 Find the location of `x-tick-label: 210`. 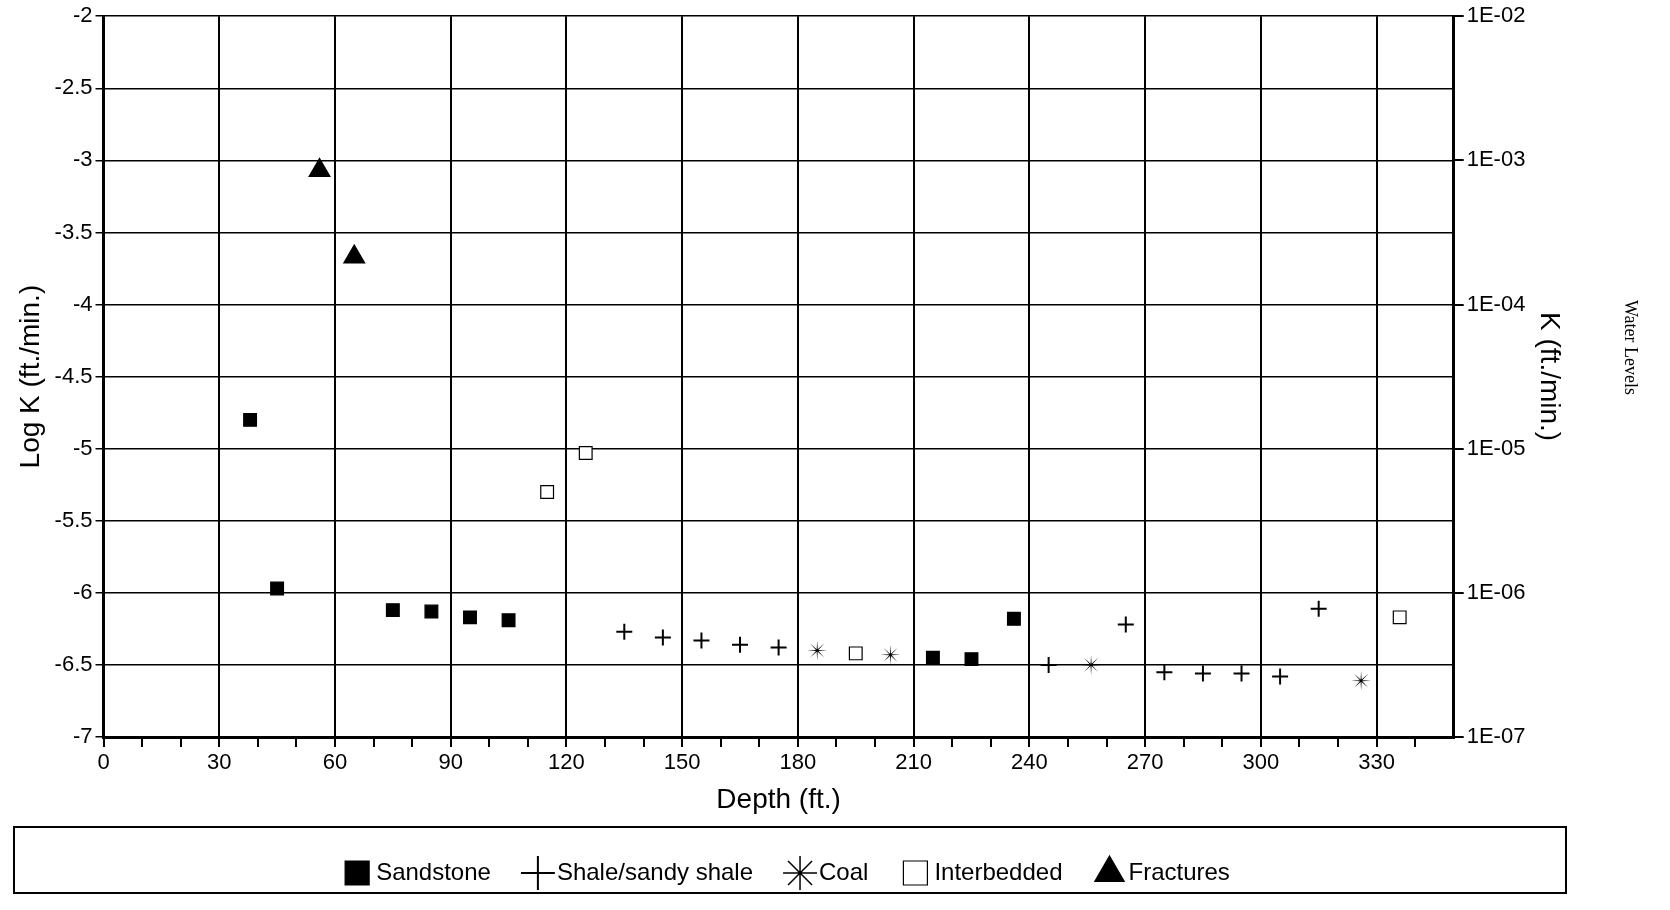

x-tick-label: 210 is located at coordinates (913, 762).